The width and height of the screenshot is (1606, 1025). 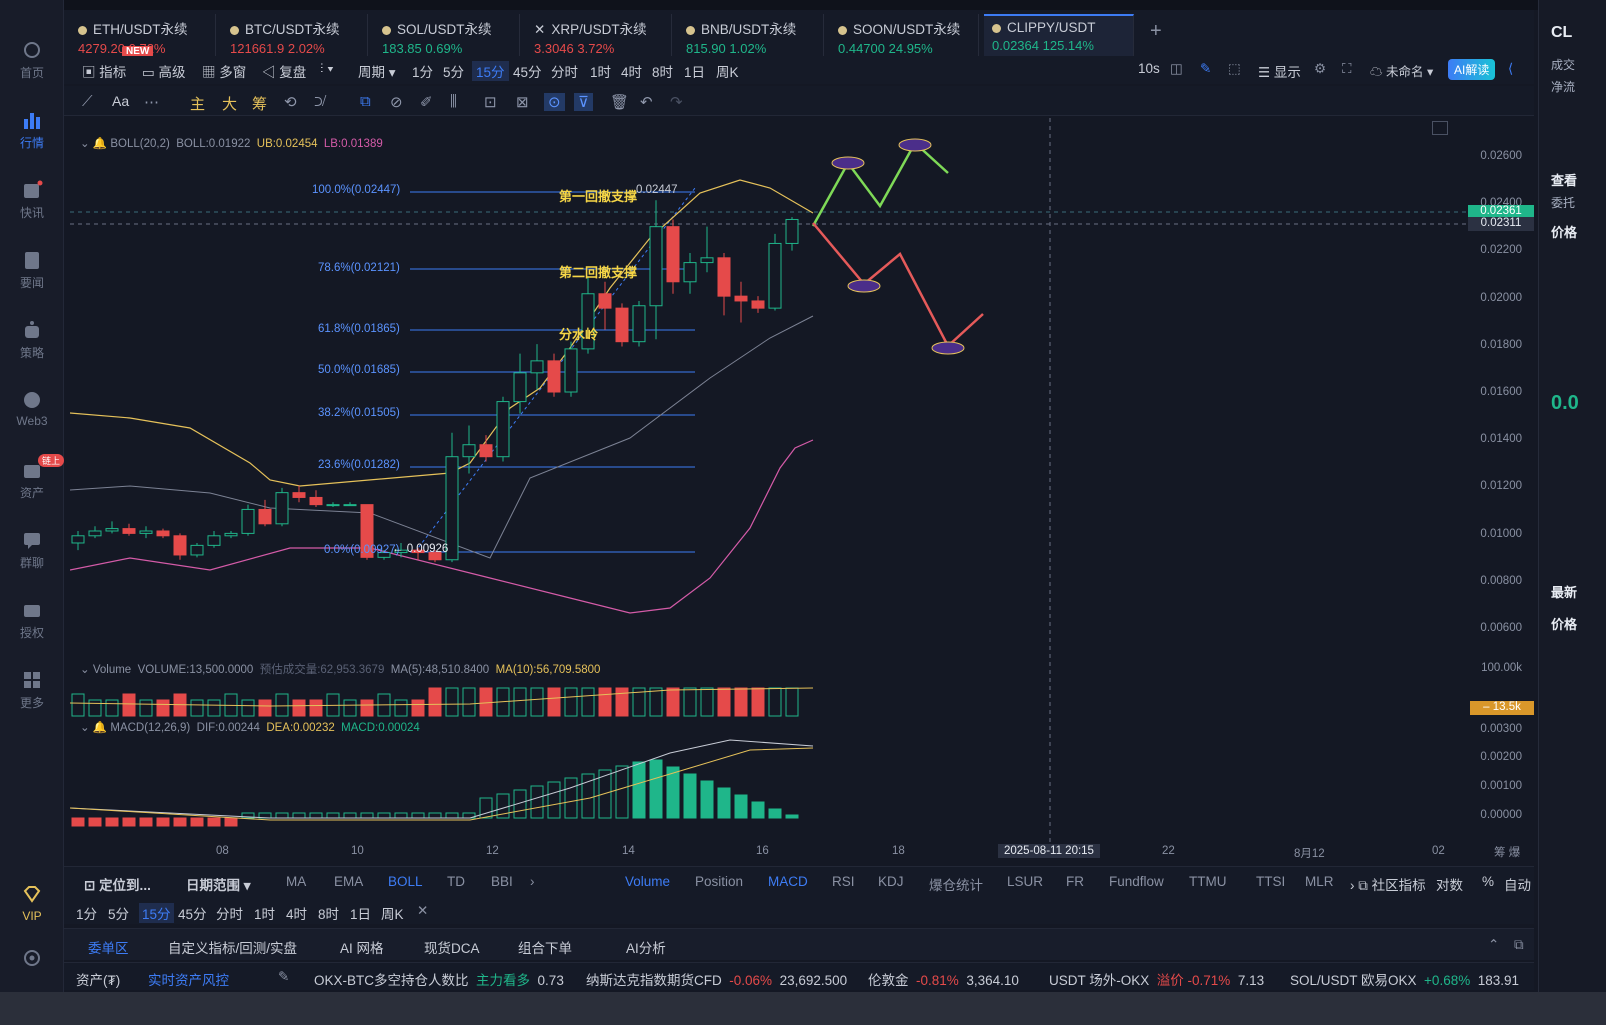 I want to click on main-ind-td: TD, so click(x=456, y=881).